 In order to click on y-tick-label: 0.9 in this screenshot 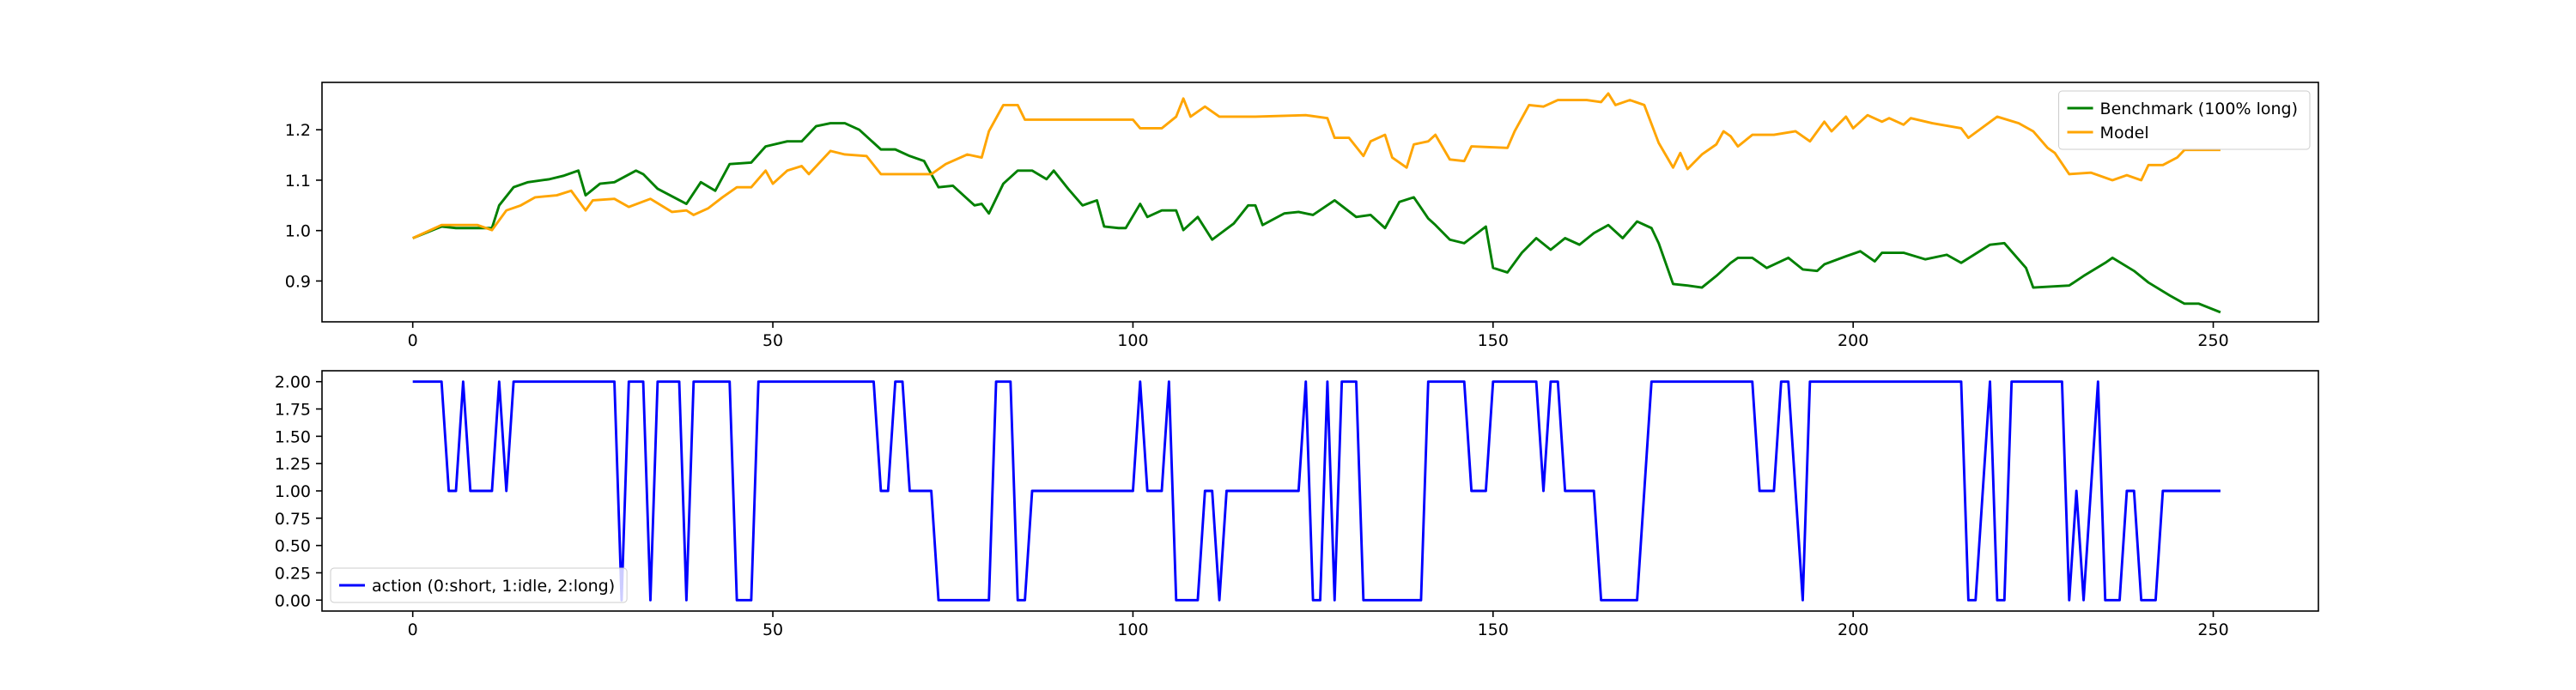, I will do `click(298, 281)`.